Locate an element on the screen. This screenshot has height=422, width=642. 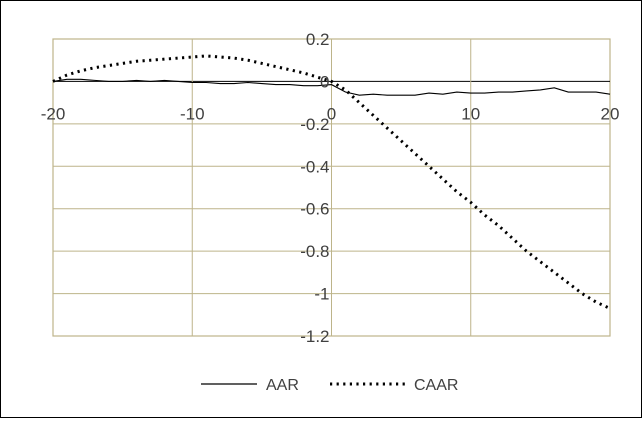
y-tick-label: 0.2 is located at coordinates (318, 39).